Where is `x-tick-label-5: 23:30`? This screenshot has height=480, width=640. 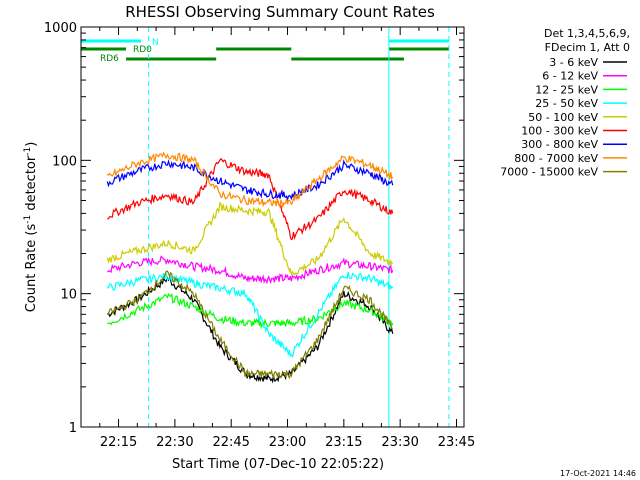 x-tick-label-5: 23:30 is located at coordinates (399, 442).